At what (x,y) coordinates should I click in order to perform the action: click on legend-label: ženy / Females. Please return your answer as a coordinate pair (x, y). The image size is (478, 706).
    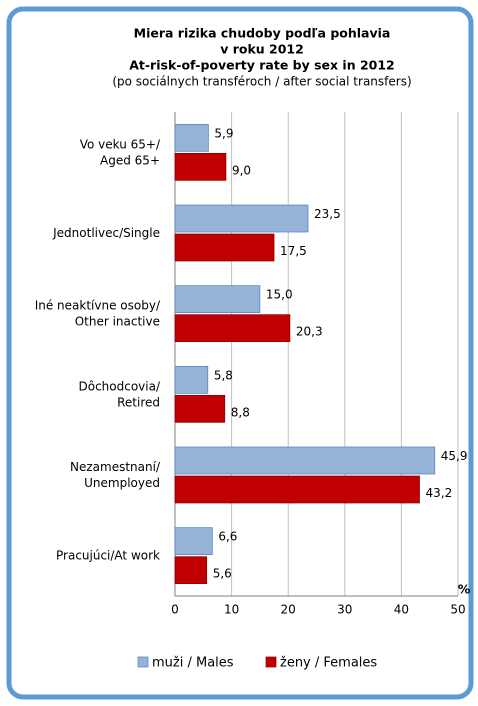
    Looking at the image, I should click on (328, 663).